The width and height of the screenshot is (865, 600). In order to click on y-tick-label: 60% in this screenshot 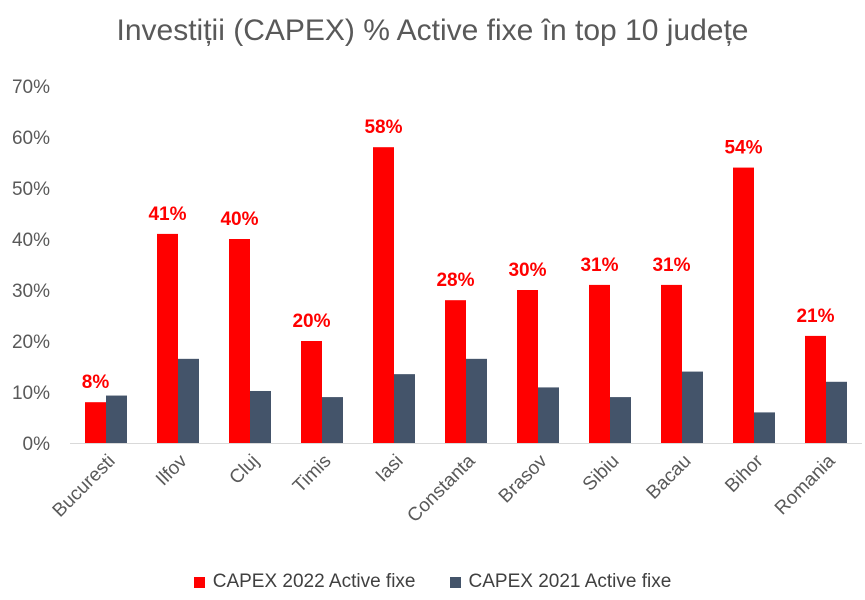, I will do `click(31, 138)`.